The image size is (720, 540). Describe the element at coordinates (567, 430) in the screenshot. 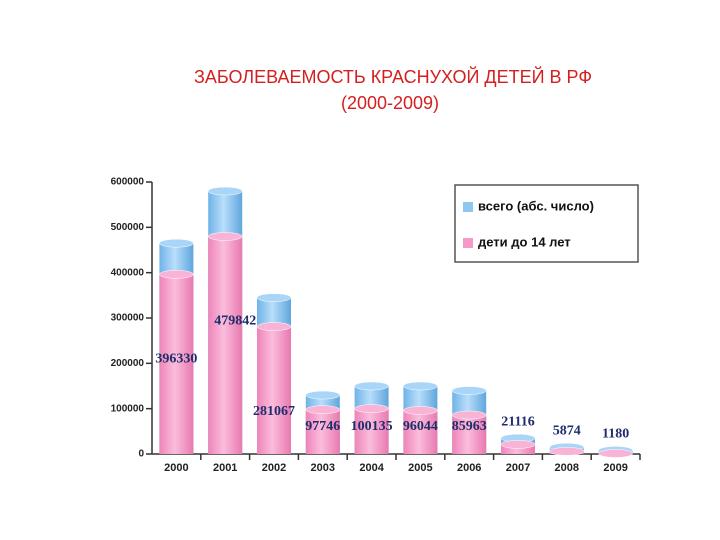

I see `data-label: 5874` at that location.